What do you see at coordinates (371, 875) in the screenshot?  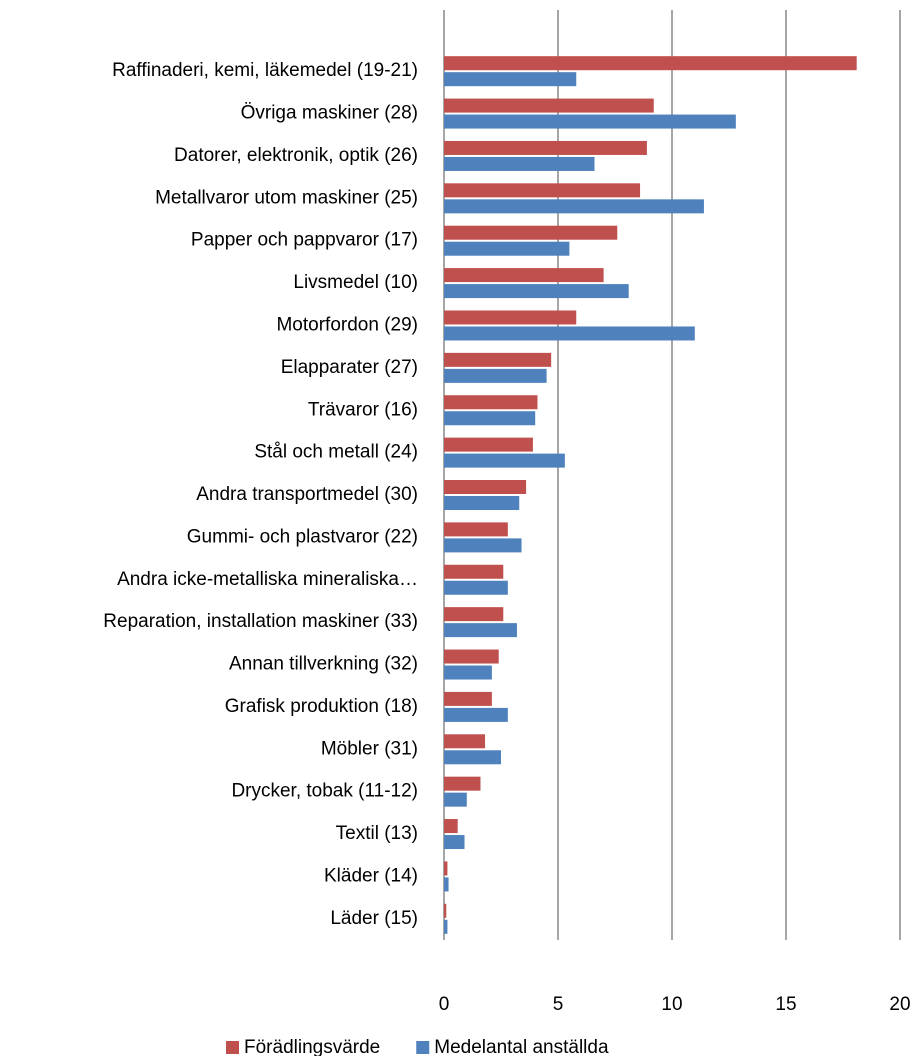 I see `y-tick-label: Kläder (14)` at bounding box center [371, 875].